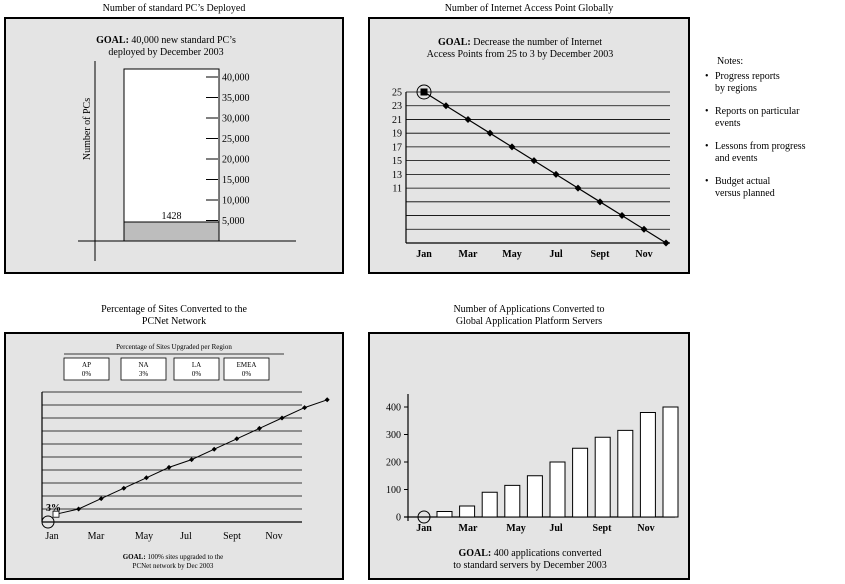 Image resolution: width=845 pixels, height=584 pixels. What do you see at coordinates (165, 52) in the screenshot?
I see `goal-text-line-2: deployed by December 2003` at bounding box center [165, 52].